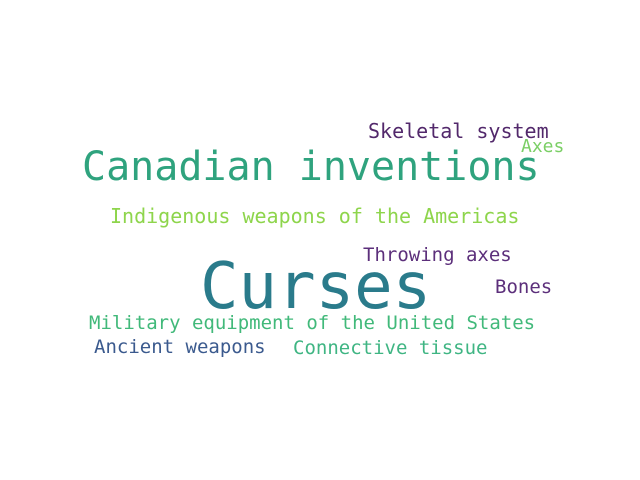  I want to click on word-curses: Curses, so click(316, 287).